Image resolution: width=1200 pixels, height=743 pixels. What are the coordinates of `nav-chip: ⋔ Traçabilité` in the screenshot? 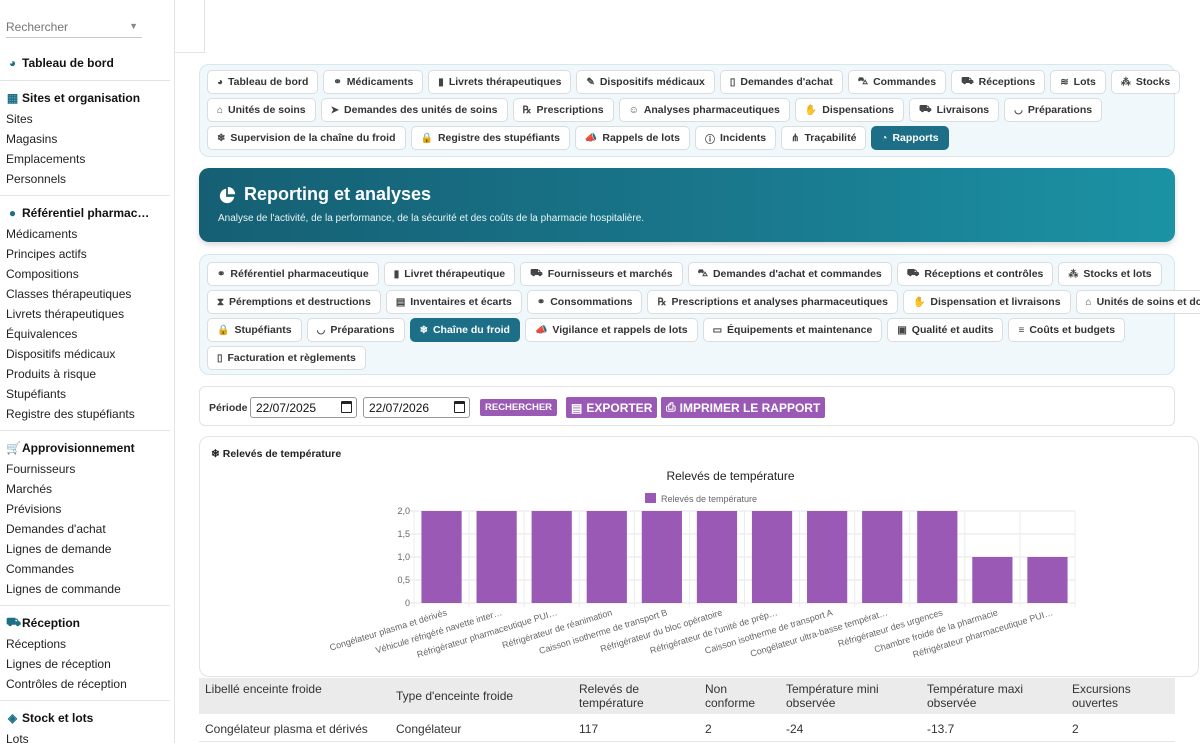 It's located at (824, 138).